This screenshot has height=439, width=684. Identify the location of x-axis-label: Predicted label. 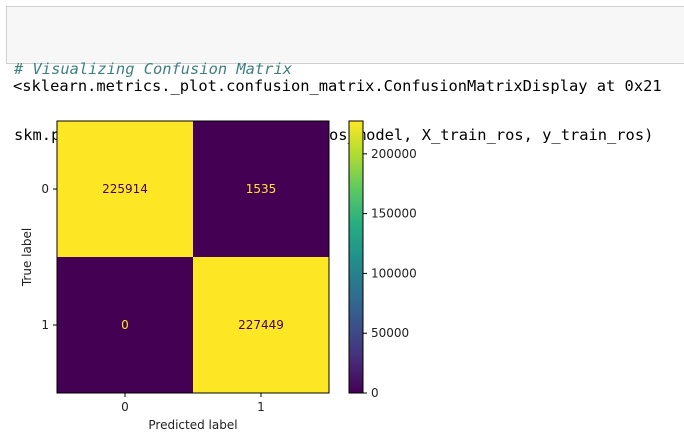
(192, 425).